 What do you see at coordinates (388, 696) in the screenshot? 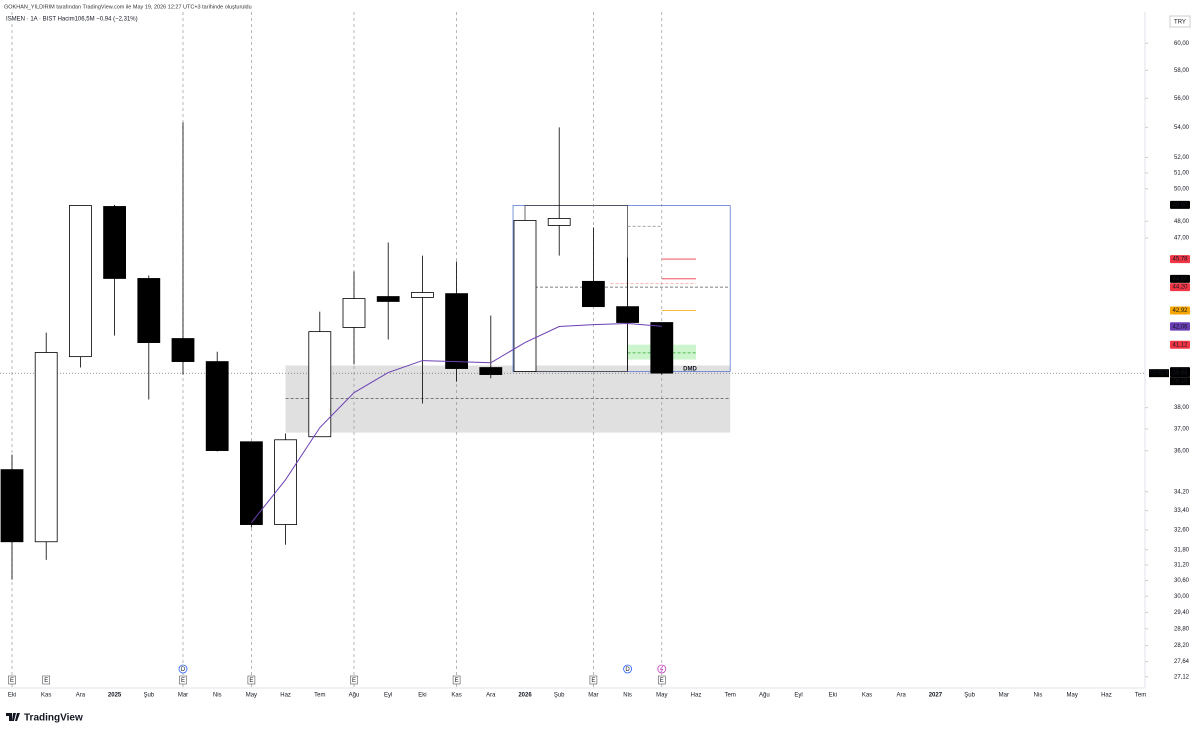
I see `x-tick-label: Eyl` at bounding box center [388, 696].